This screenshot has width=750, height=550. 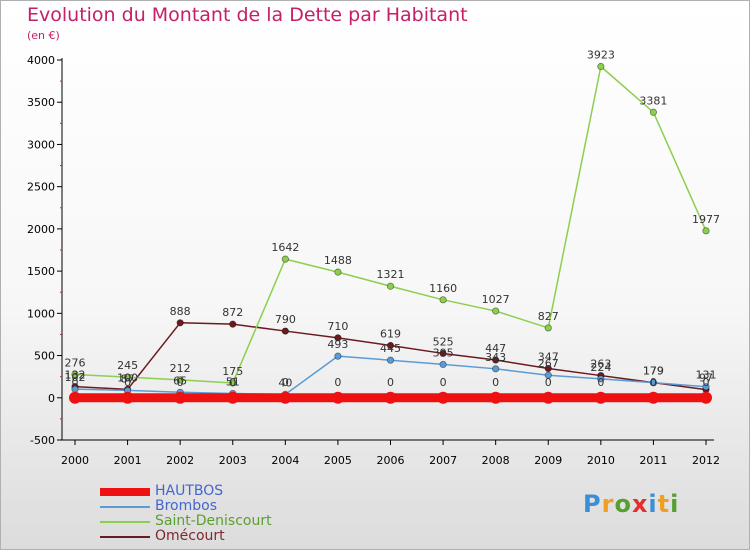 I want to click on proxiti-logo: Proxiti, so click(x=631, y=504).